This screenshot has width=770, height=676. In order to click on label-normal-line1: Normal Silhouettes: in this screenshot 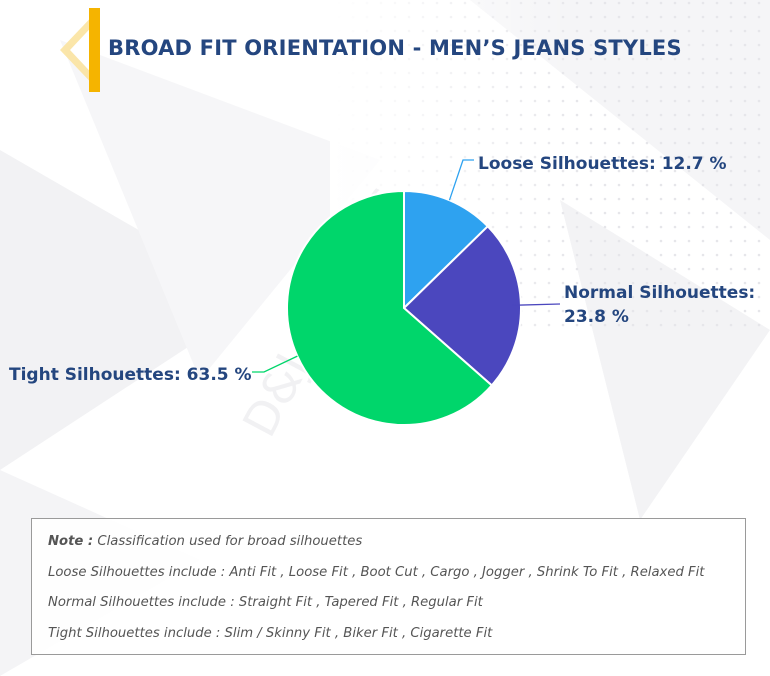, I will do `click(659, 293)`.